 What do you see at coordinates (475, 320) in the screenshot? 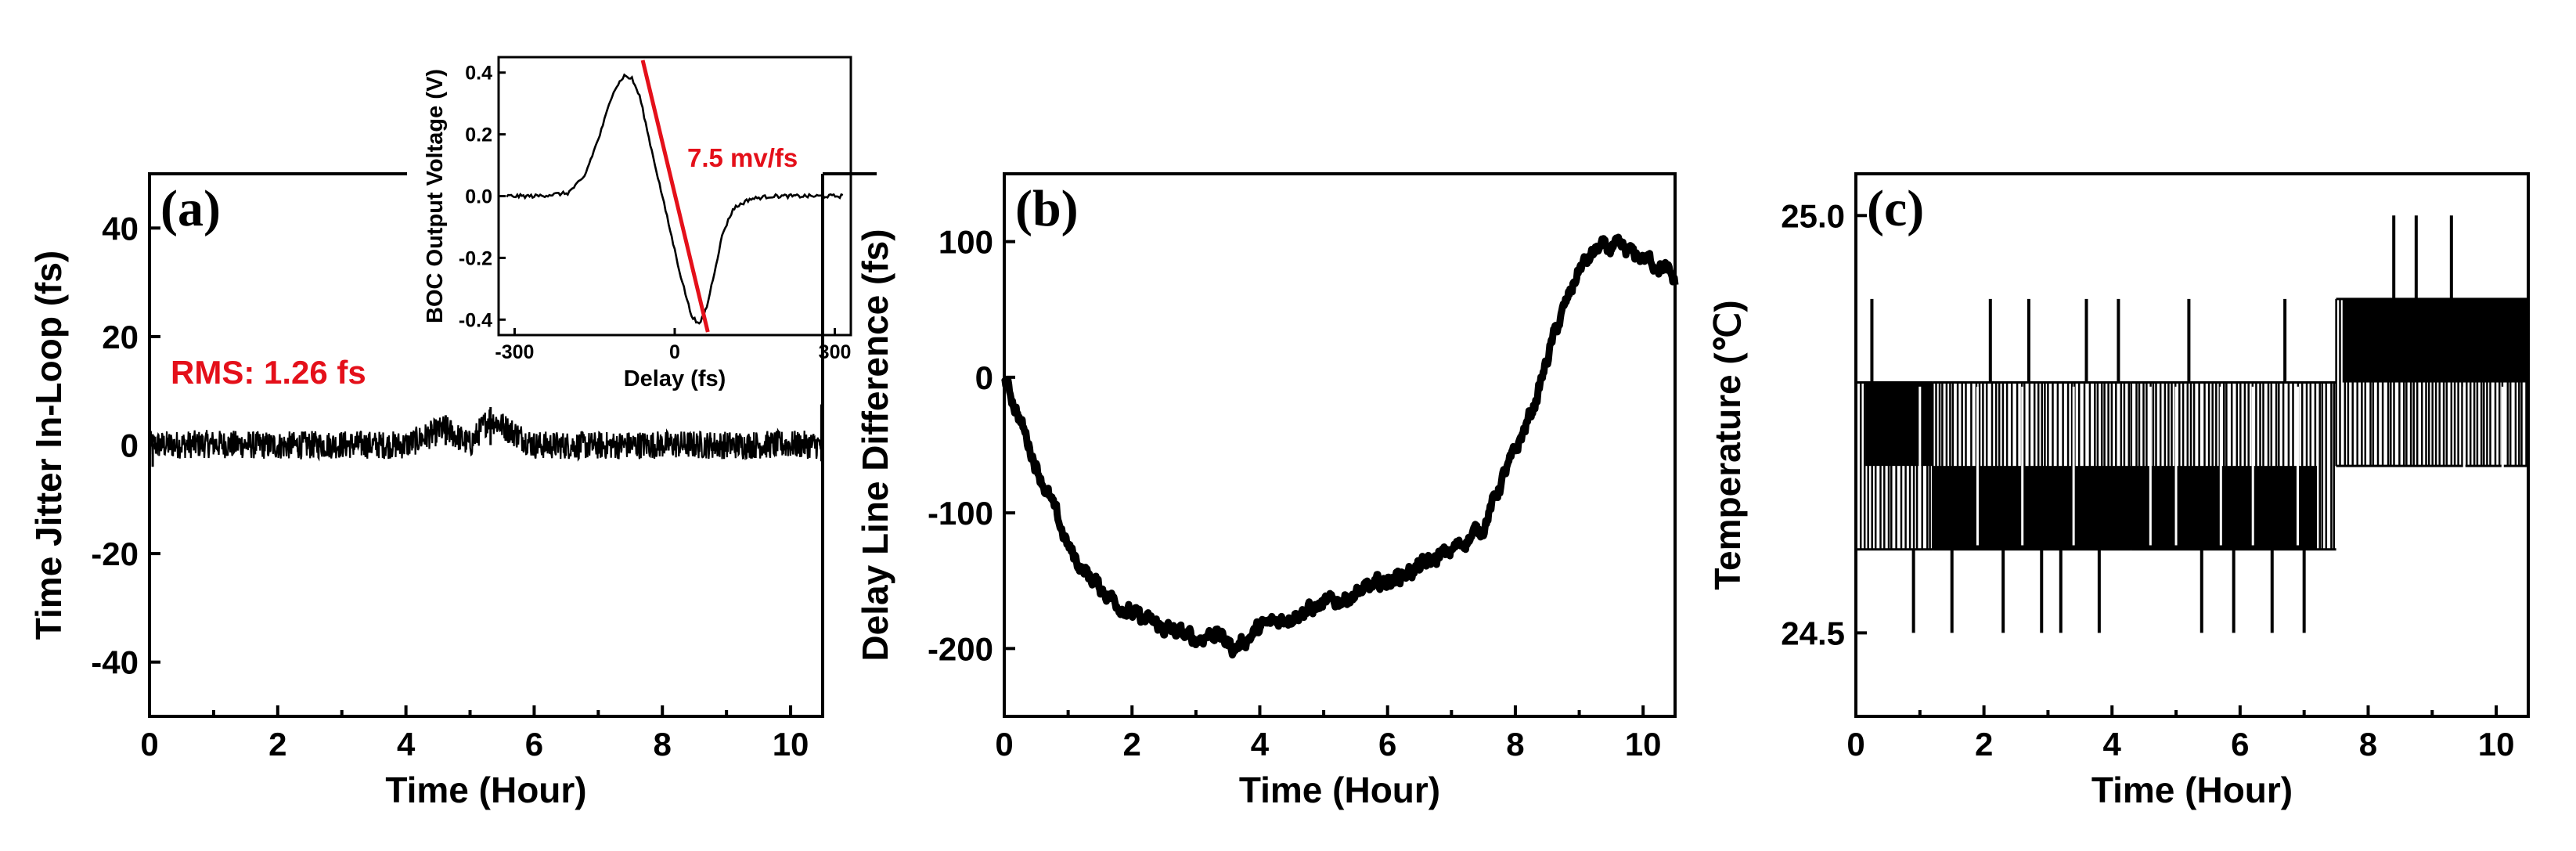
I see `inset-y-tick-label: -0.4` at bounding box center [475, 320].